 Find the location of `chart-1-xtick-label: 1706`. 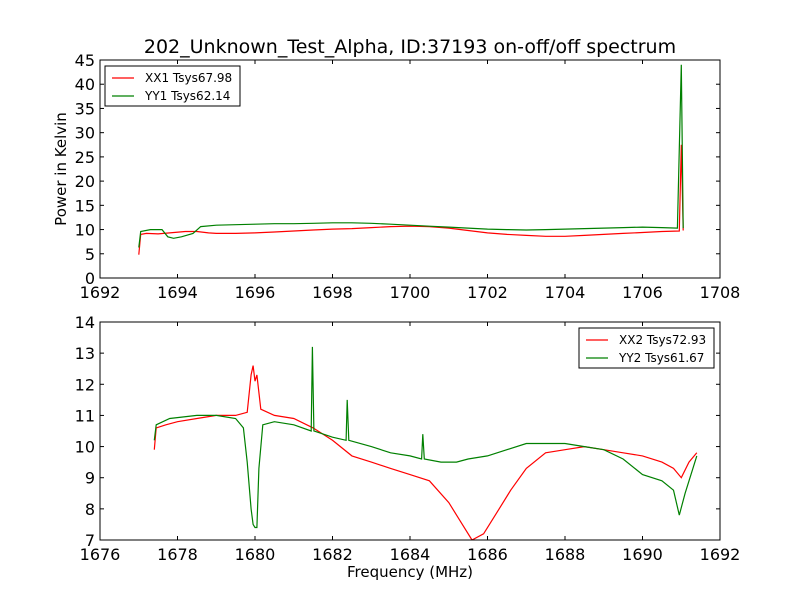

chart-1-xtick-label: 1706 is located at coordinates (642, 292).